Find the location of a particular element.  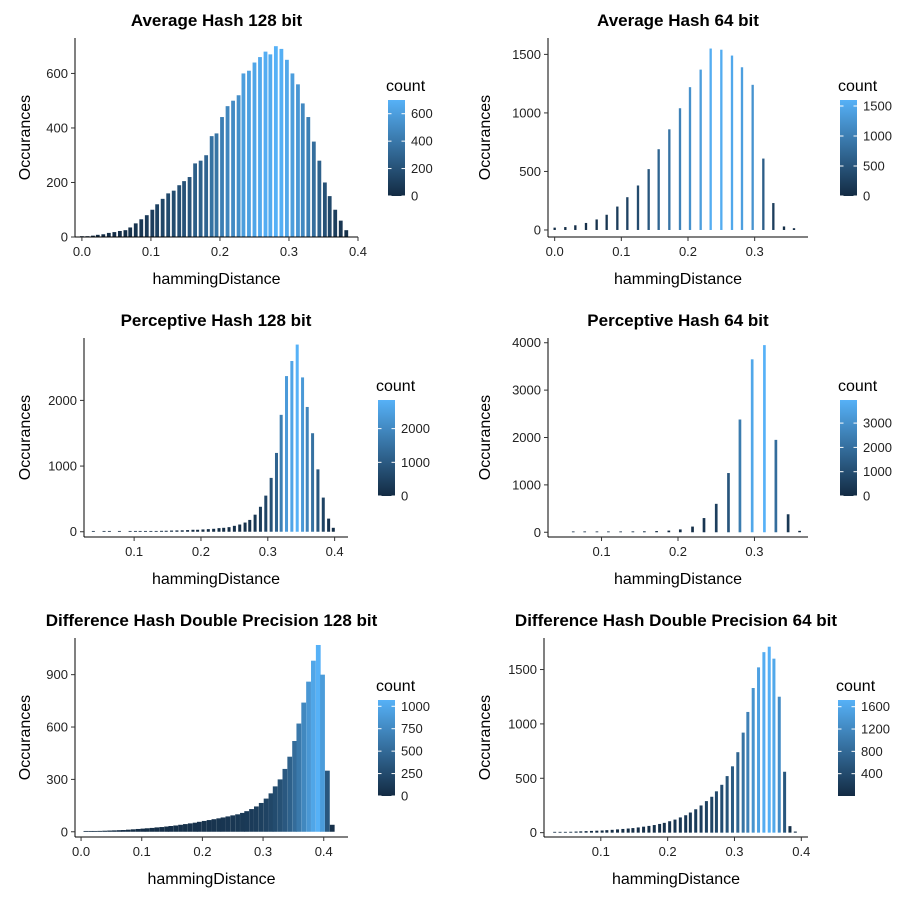

y-axis-title: Occurances is located at coordinates (485, 137).